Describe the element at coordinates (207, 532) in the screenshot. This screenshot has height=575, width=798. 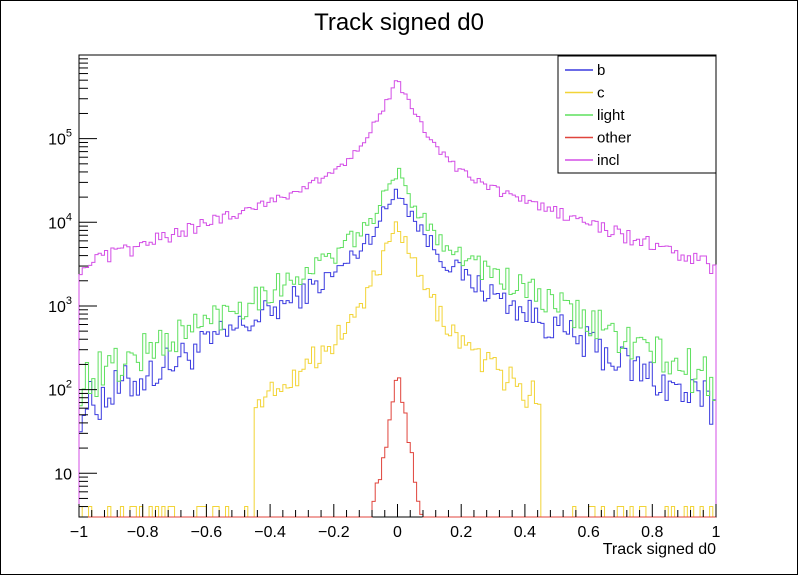
I see `x-tick-label: −0.6` at that location.